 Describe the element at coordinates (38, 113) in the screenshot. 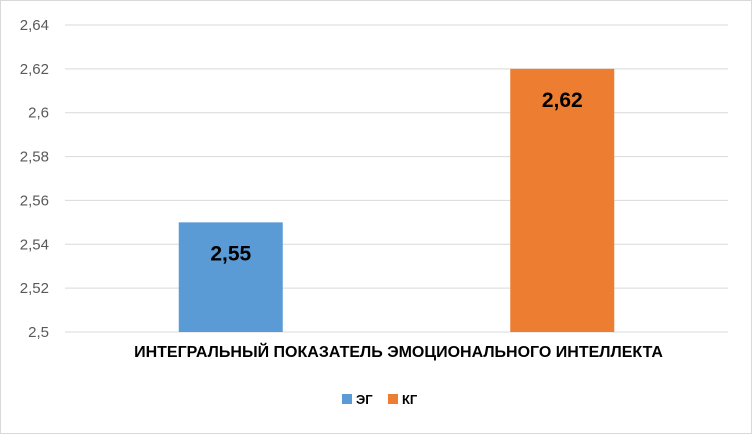

I see `y-tick-label: 2,6` at that location.